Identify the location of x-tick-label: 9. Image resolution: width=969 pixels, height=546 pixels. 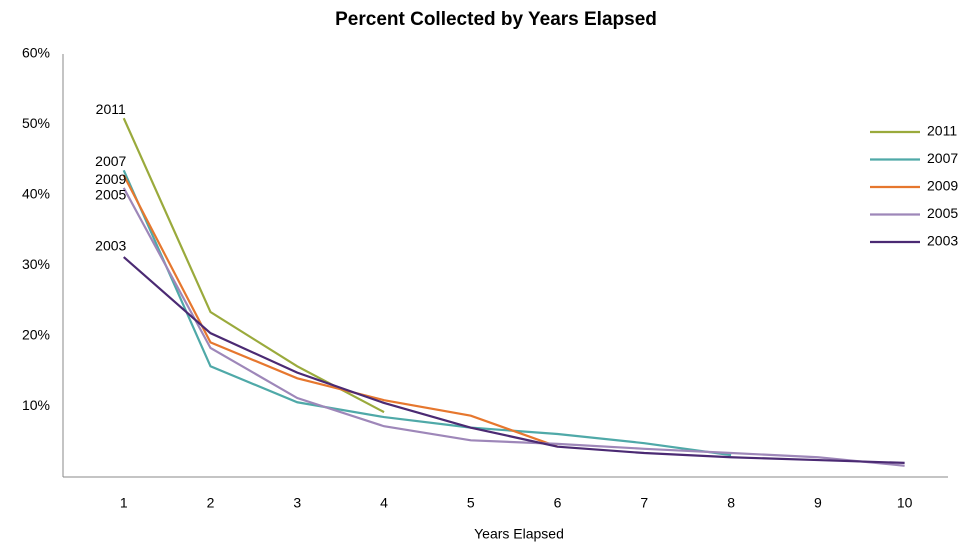
(818, 503).